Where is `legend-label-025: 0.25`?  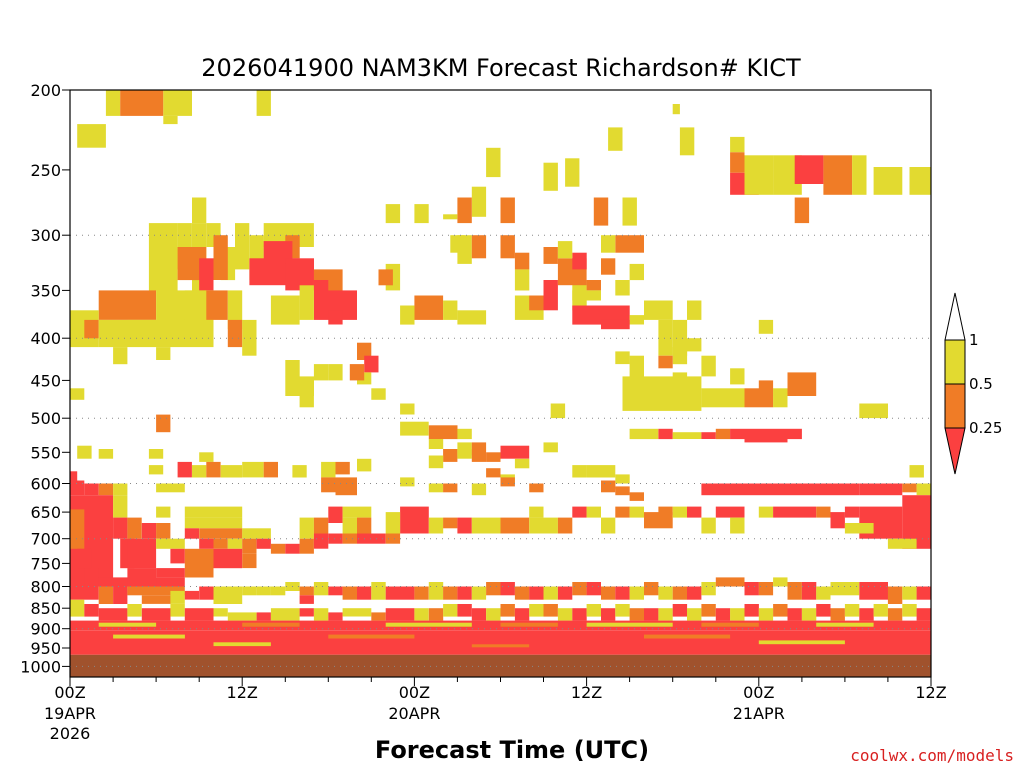
legend-label-025: 0.25 is located at coordinates (985, 428).